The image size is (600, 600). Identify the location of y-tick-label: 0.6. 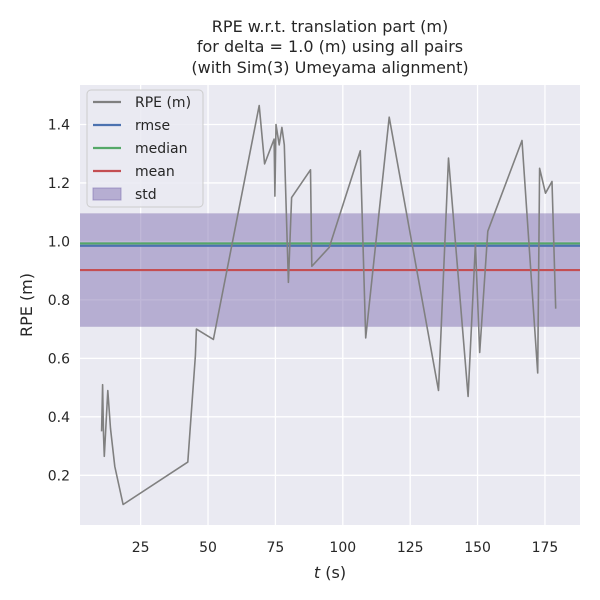
(59, 359).